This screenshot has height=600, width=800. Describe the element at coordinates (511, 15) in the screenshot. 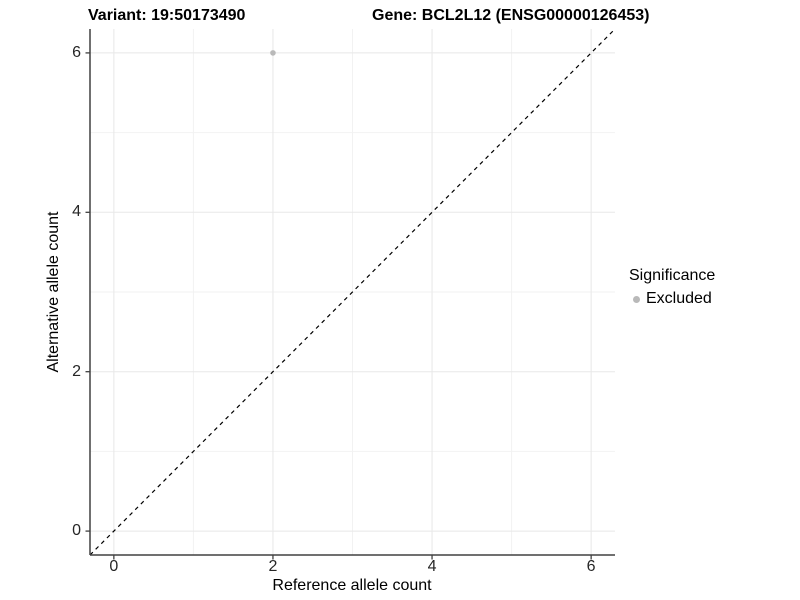

I see `gene-title: Gene: BCL2L12 (ENSG00000126453)` at that location.